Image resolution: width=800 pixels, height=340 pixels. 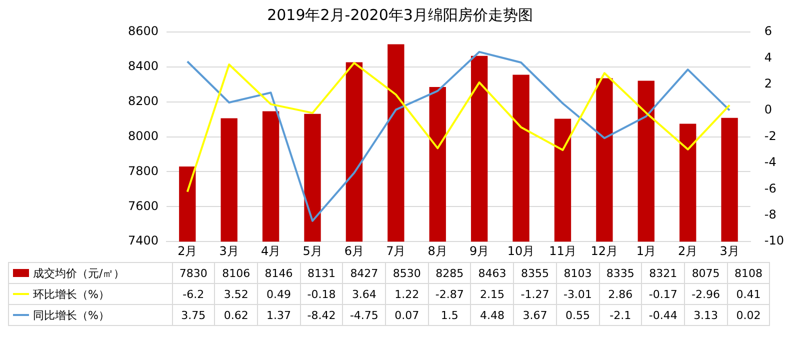 I want to click on data-label: -2.96, so click(x=706, y=294).